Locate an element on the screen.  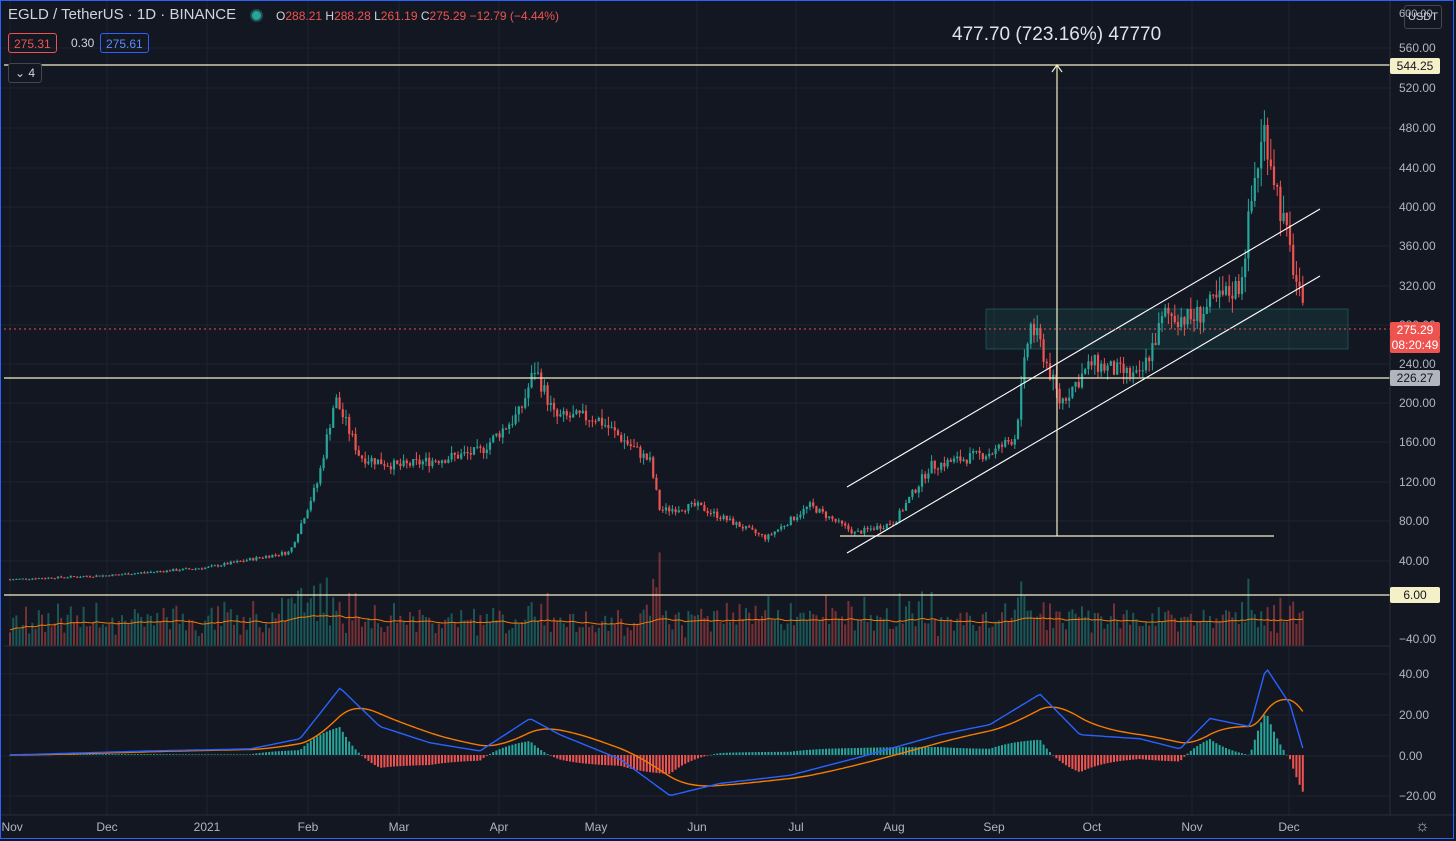
channel-upper-line is located at coordinates (1083, 348).